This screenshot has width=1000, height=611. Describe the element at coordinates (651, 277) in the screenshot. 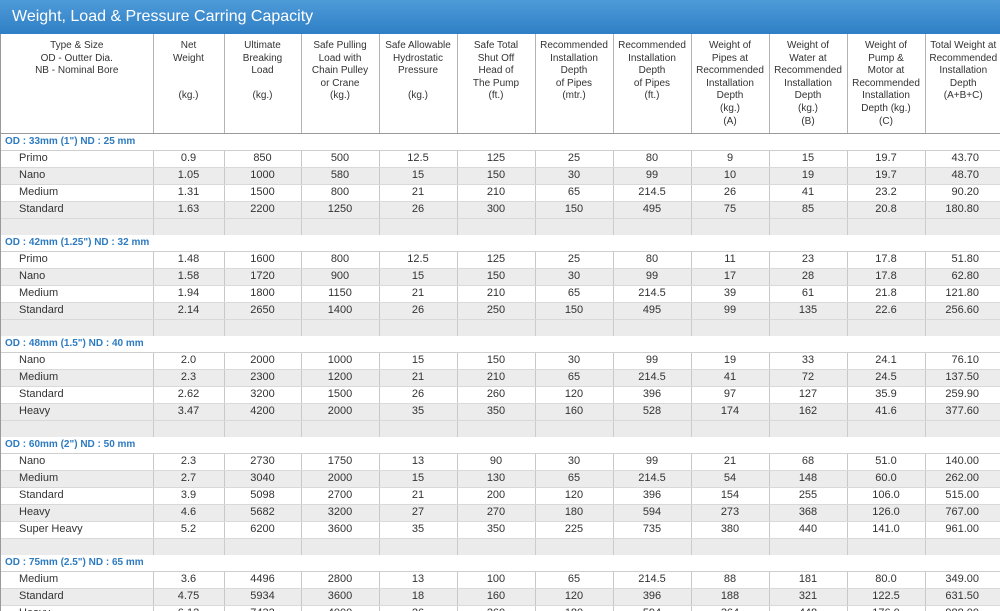

I see `value-cell: 99` at that location.